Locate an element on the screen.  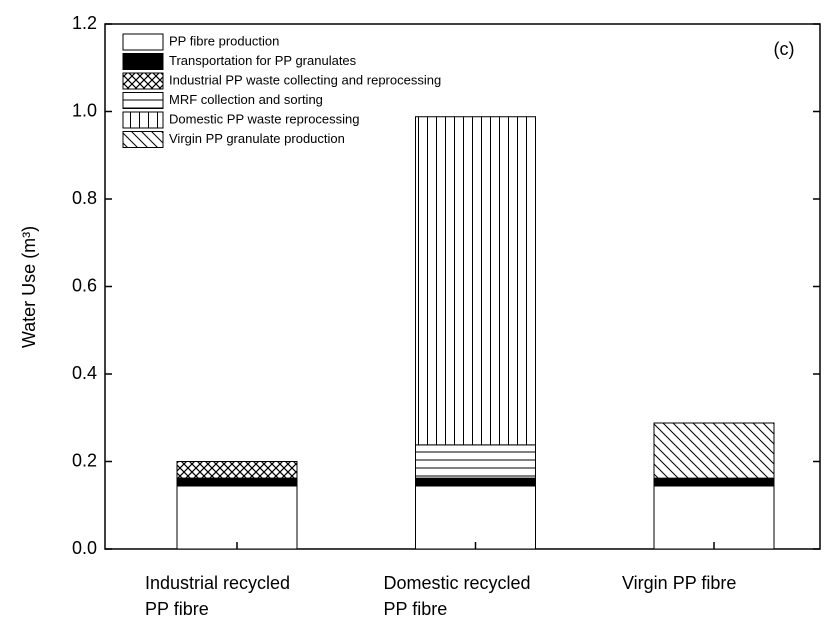
legend-label: MRF collection and sorting is located at coordinates (246, 99).